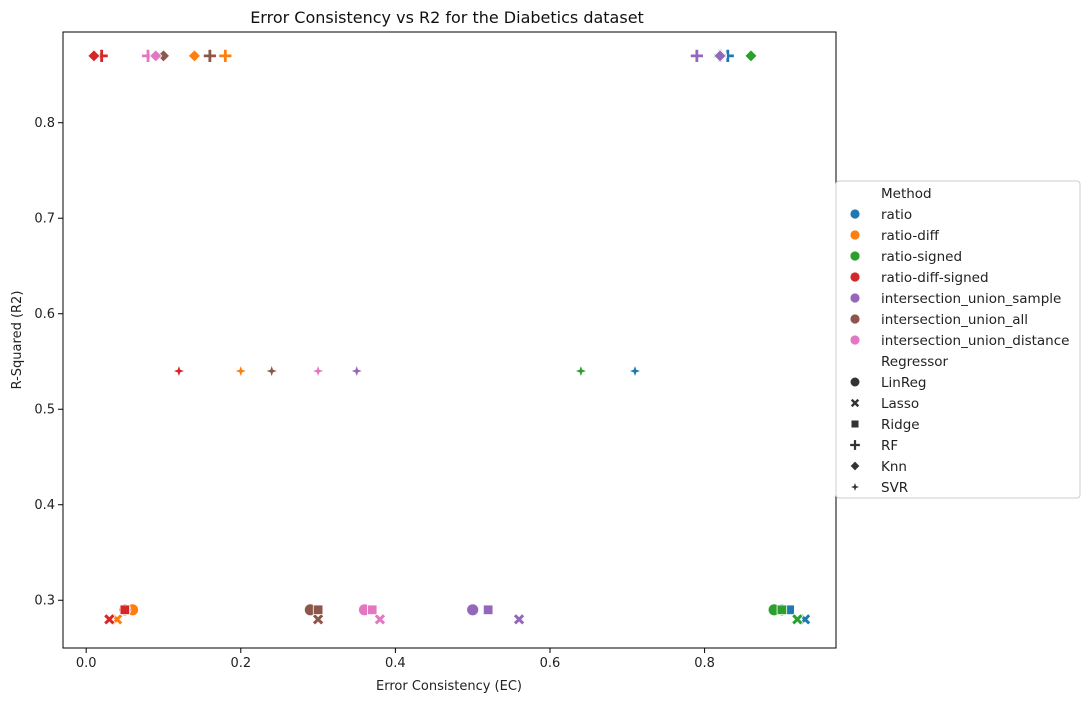  What do you see at coordinates (915, 362) in the screenshot?
I see `legend-regressor-title: Regressor` at bounding box center [915, 362].